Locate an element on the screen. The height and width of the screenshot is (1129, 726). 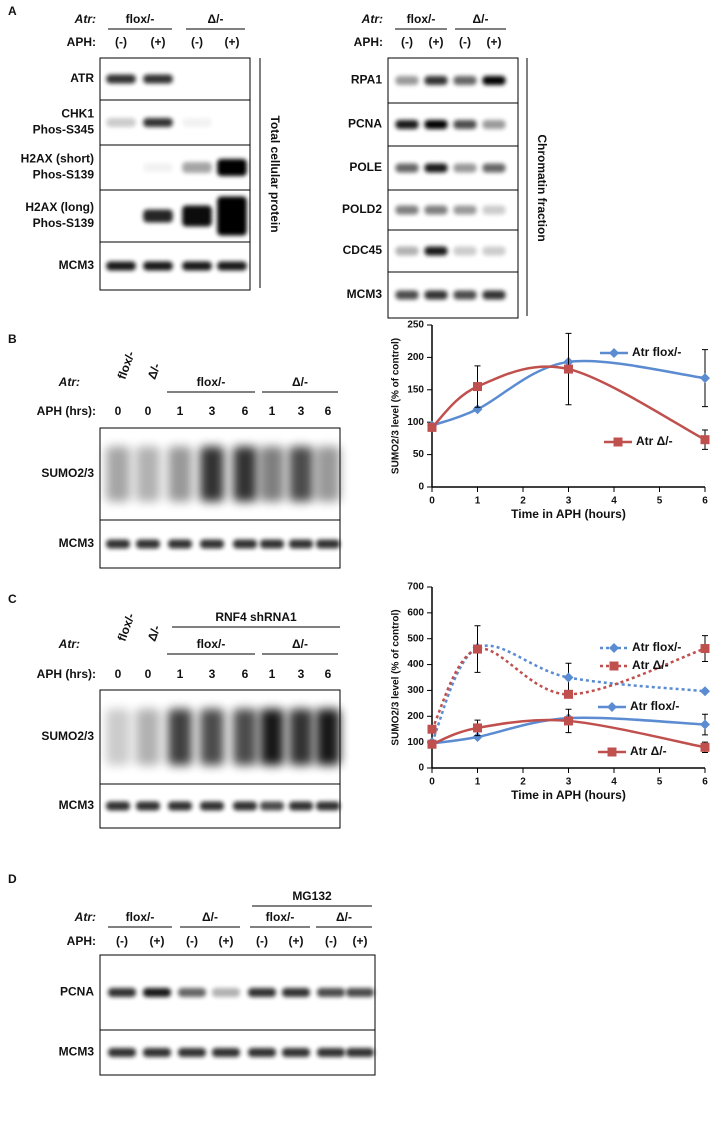
x-tick-label: 2 is located at coordinates (523, 782).